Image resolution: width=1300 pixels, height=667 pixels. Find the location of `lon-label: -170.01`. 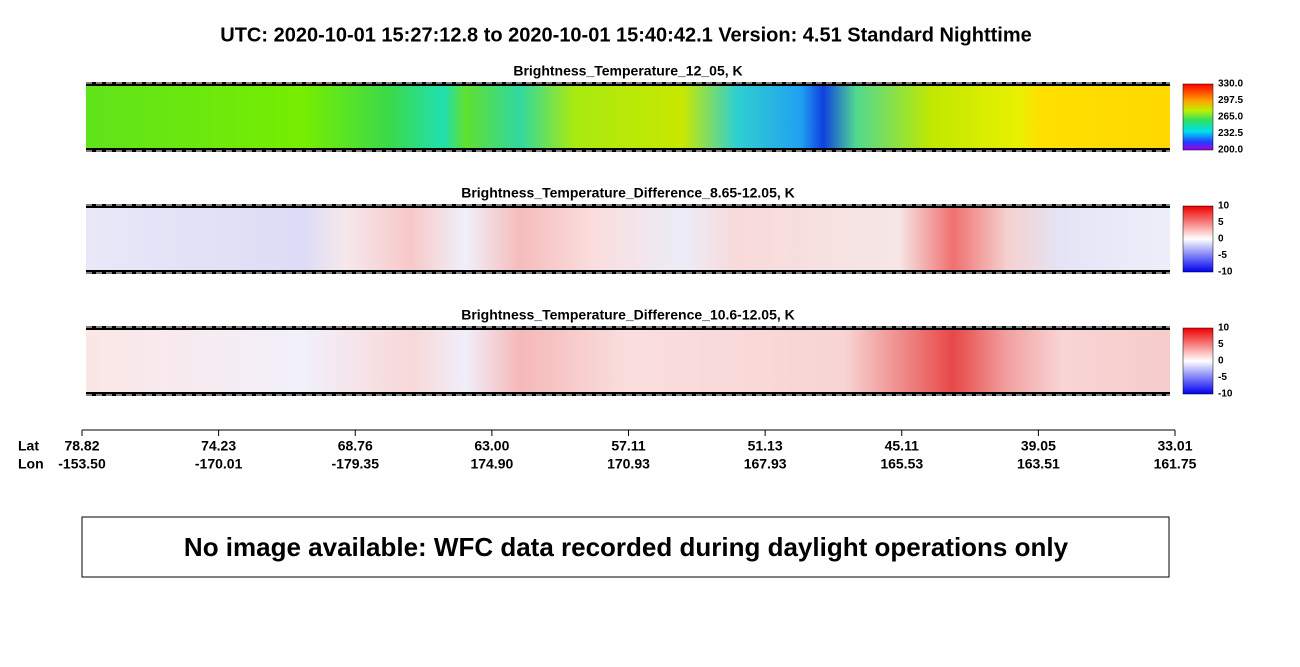

lon-label: -170.01 is located at coordinates (219, 464).